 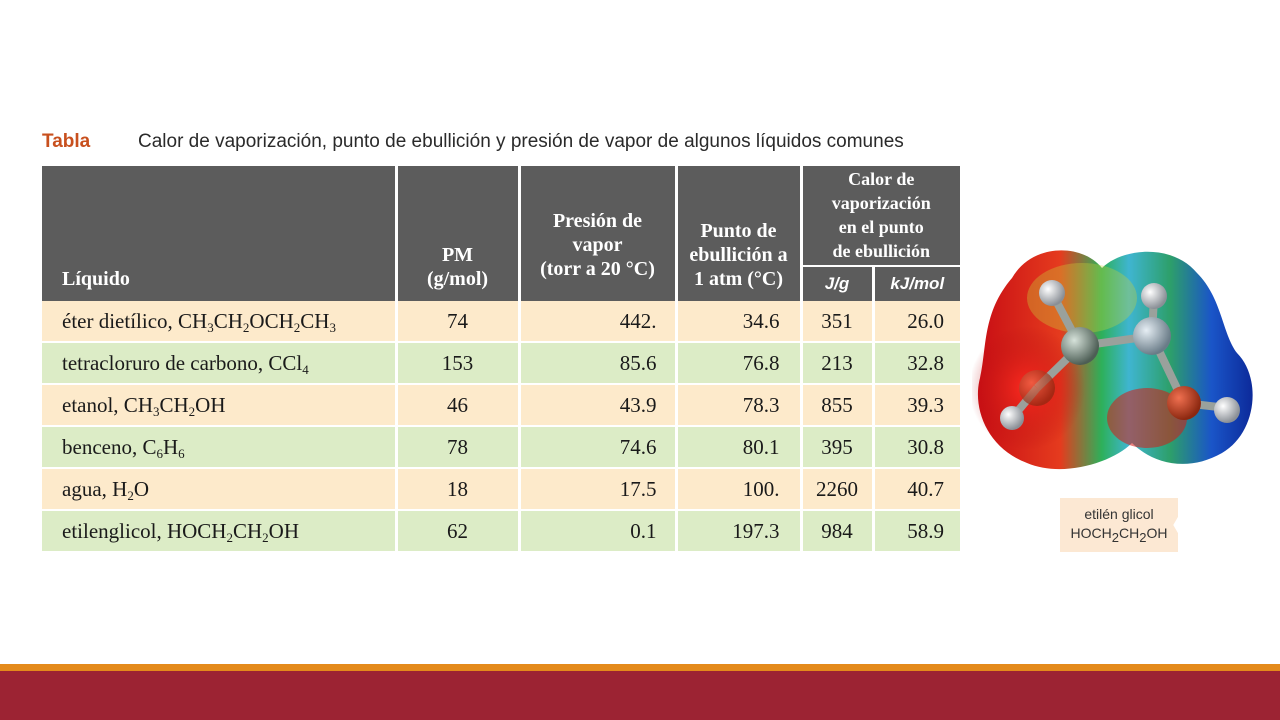 What do you see at coordinates (458, 531) in the screenshot?
I see `cell-pm: 62` at bounding box center [458, 531].